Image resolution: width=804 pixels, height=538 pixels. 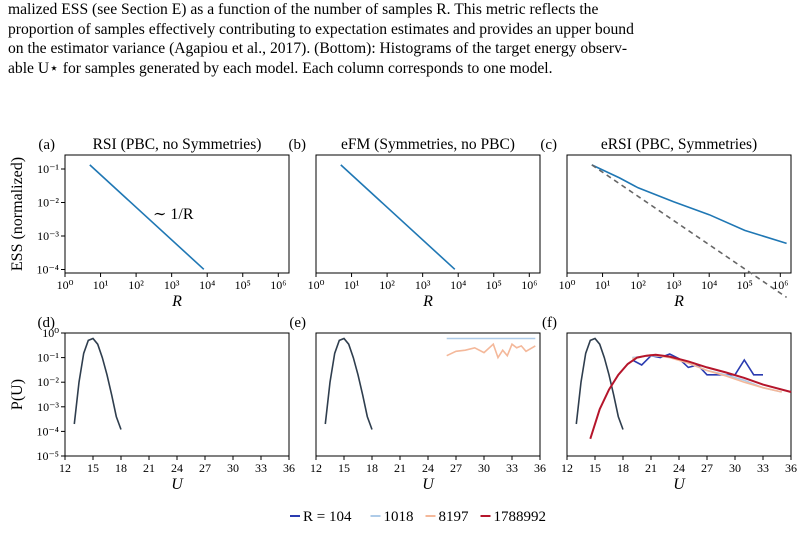 I want to click on panel-label: (b), so click(x=298, y=145).